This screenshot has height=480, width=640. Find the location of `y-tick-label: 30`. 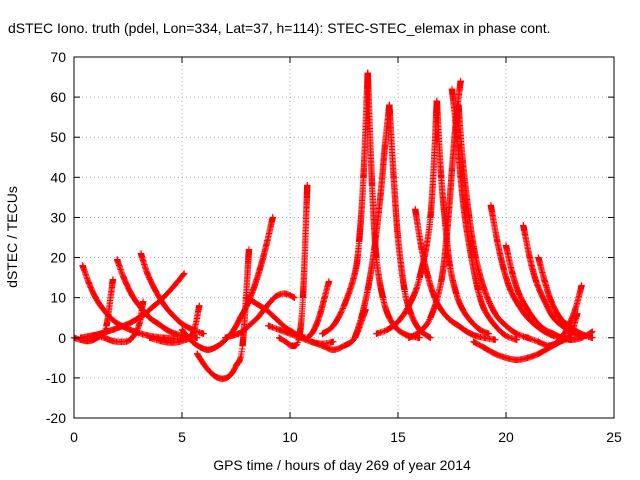

y-tick-label: 30 is located at coordinates (58, 217).